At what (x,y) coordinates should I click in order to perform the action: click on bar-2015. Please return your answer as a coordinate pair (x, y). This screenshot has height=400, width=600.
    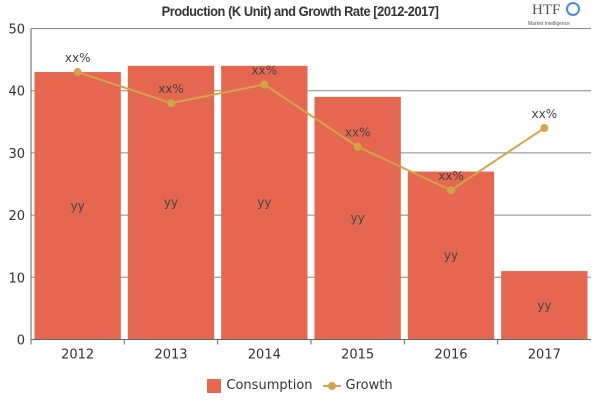
    Looking at the image, I should click on (357, 218).